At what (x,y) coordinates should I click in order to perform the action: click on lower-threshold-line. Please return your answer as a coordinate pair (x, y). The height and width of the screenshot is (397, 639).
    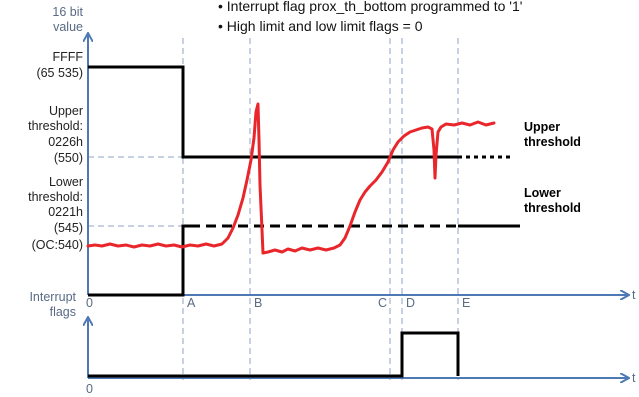
    Looking at the image, I should click on (304, 260).